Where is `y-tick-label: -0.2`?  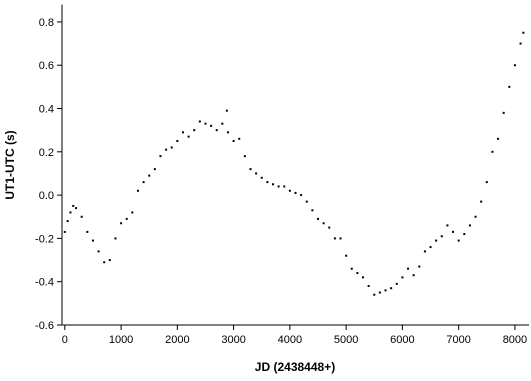 y-tick-label: -0.2 is located at coordinates (44, 239).